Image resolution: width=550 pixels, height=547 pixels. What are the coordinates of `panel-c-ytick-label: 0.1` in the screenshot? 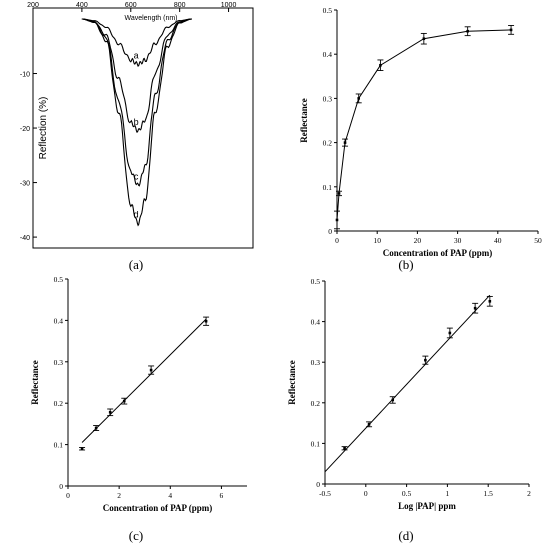 It's located at (59, 445).